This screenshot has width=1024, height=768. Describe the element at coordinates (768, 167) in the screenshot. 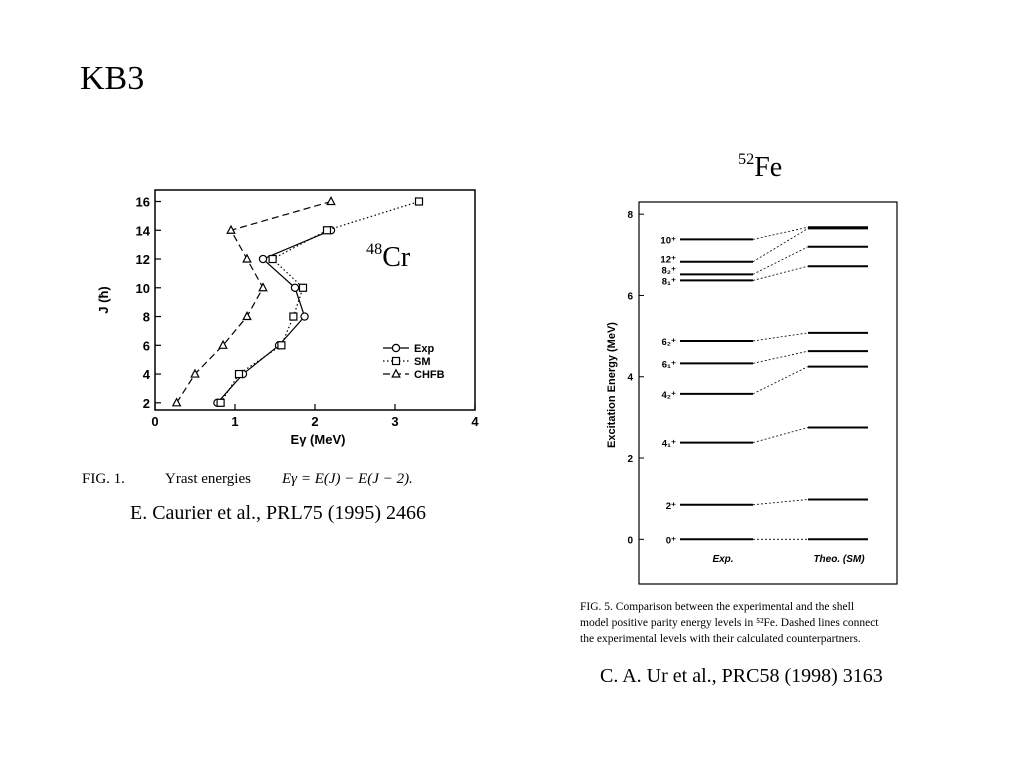

I see `fe52-element: Fe` at that location.